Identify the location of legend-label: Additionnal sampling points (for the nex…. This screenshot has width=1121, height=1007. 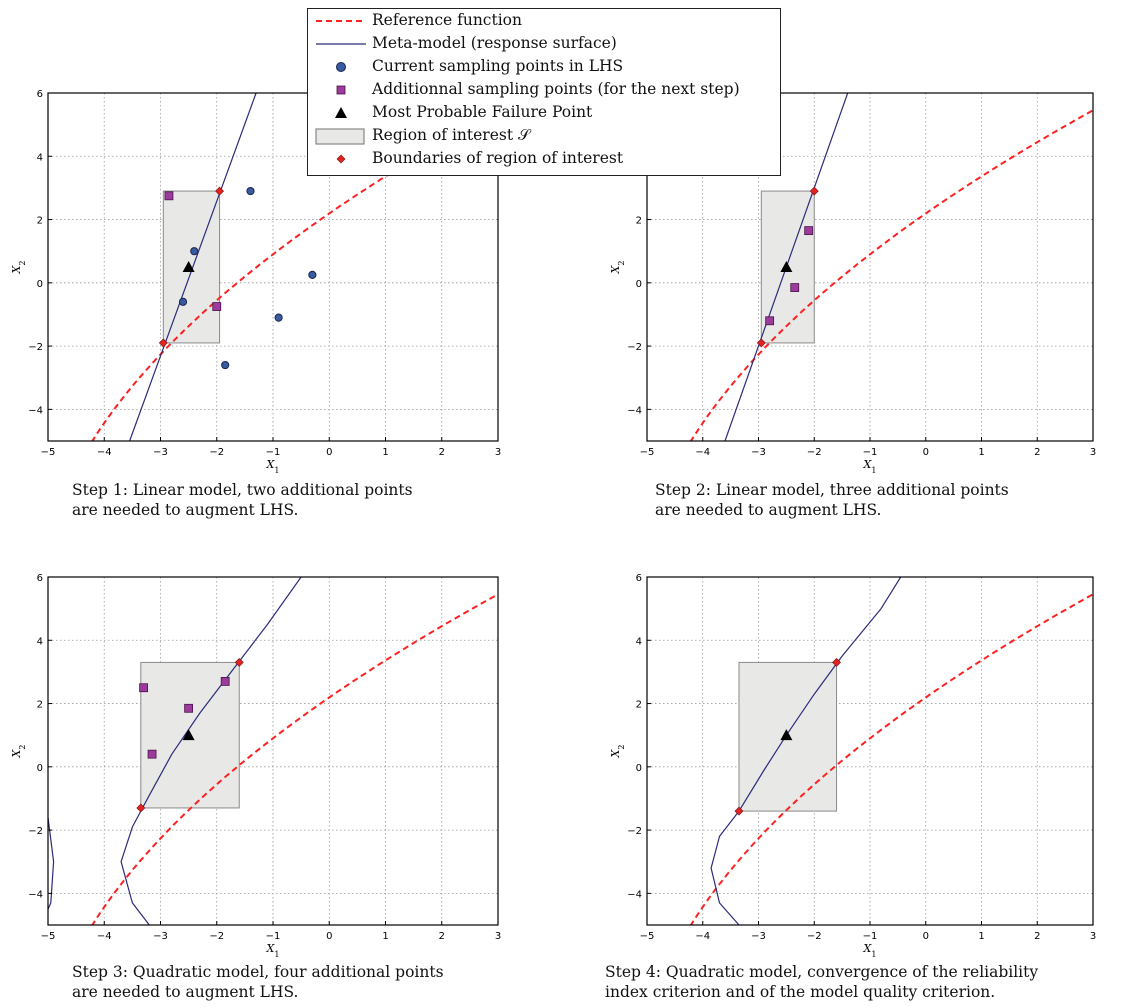
(556, 89).